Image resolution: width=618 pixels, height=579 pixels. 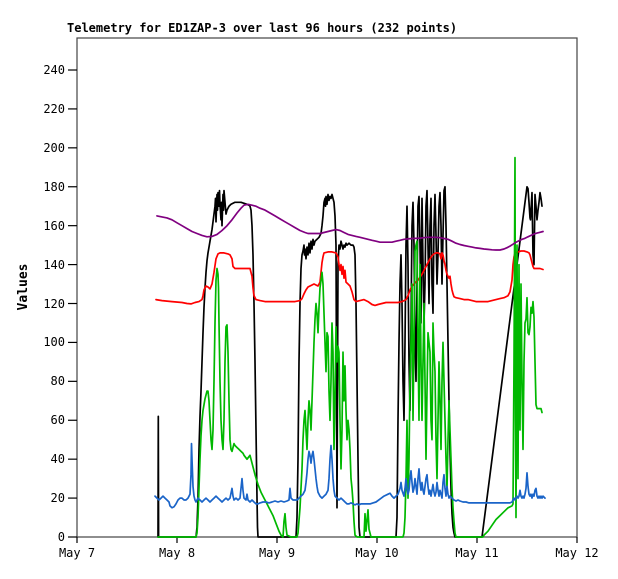 What do you see at coordinates (54, 342) in the screenshot?
I see `y-tick-label: 100` at bounding box center [54, 342].